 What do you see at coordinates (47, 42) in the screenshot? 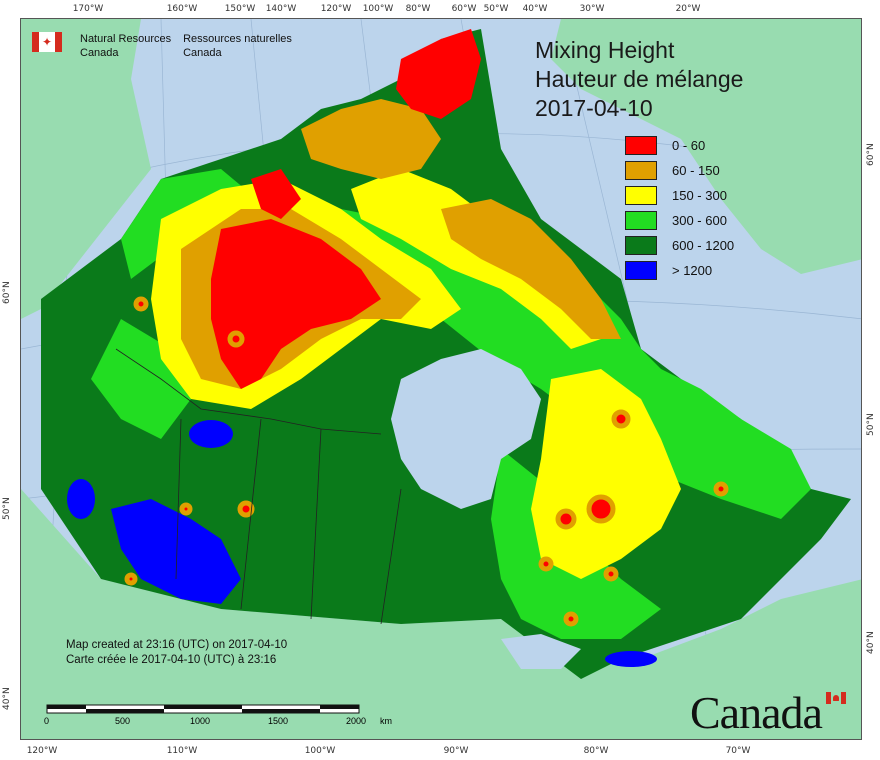
I see `canada-flag-icon: ✦` at bounding box center [47, 42].